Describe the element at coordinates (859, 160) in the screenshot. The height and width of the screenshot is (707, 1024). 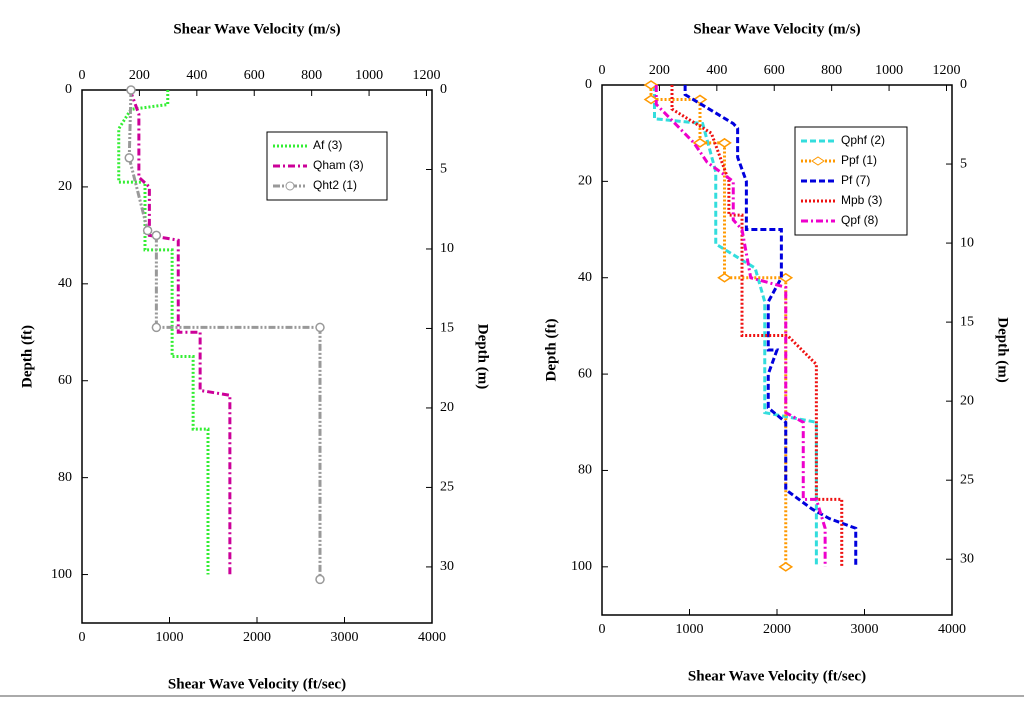
I see `legend-label: Ppf (1)` at that location.